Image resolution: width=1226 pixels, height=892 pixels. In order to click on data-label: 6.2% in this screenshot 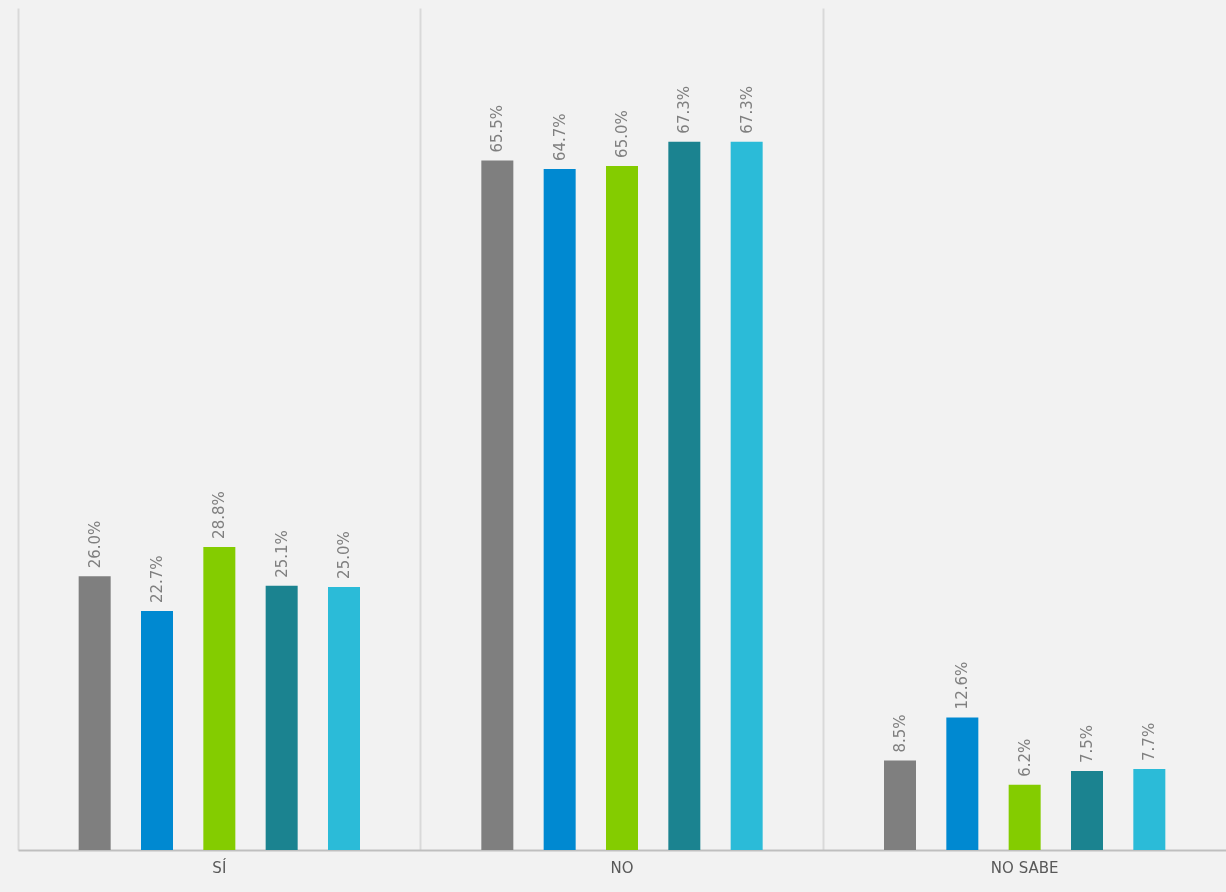, I will do `click(1024, 757)`.